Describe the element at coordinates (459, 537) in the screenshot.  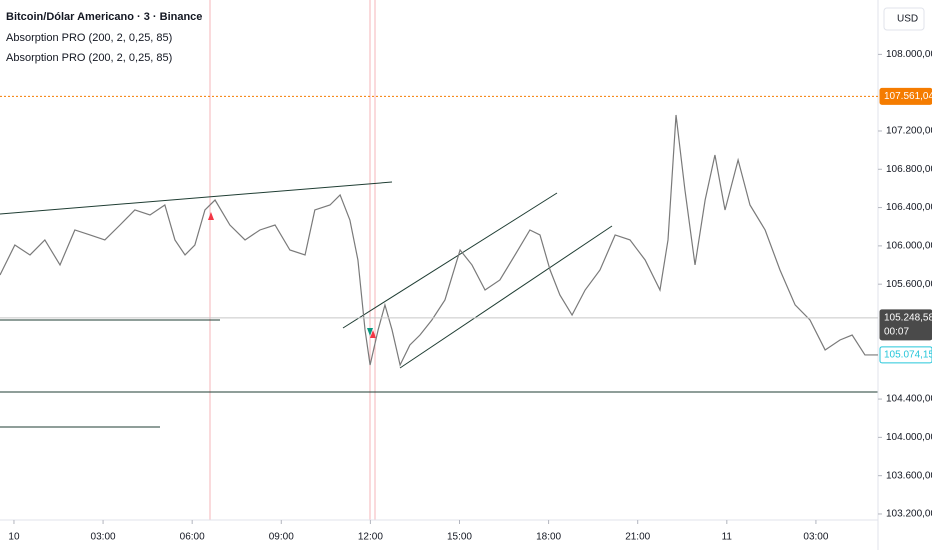
I see `x-tick-label: 15:00` at that location.